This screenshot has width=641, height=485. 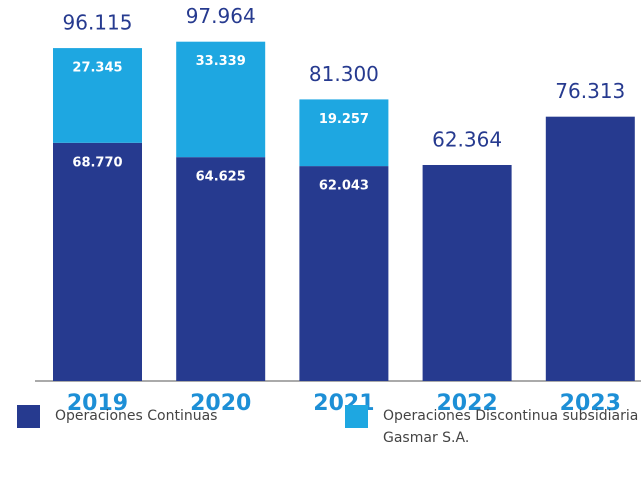 What do you see at coordinates (221, 177) in the screenshot?
I see `value-label: 64.625` at bounding box center [221, 177].